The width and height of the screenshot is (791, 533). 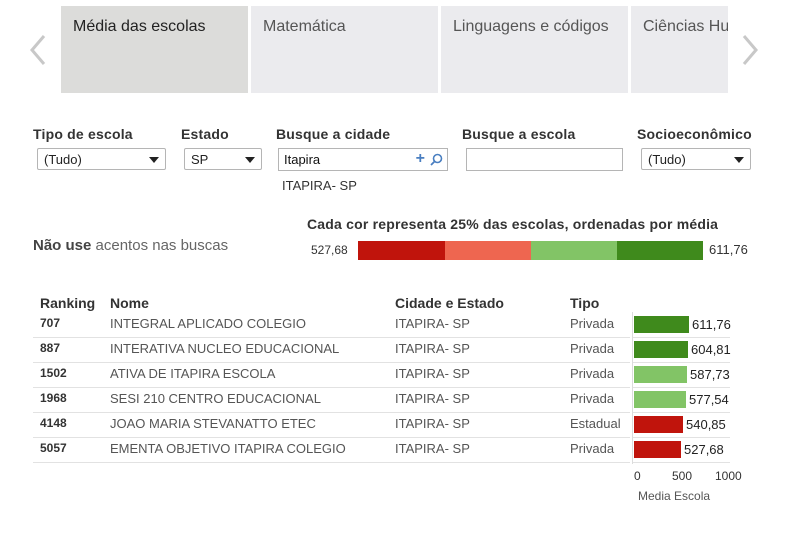 I want to click on chart-bar-row: 604,81, so click(x=682, y=350).